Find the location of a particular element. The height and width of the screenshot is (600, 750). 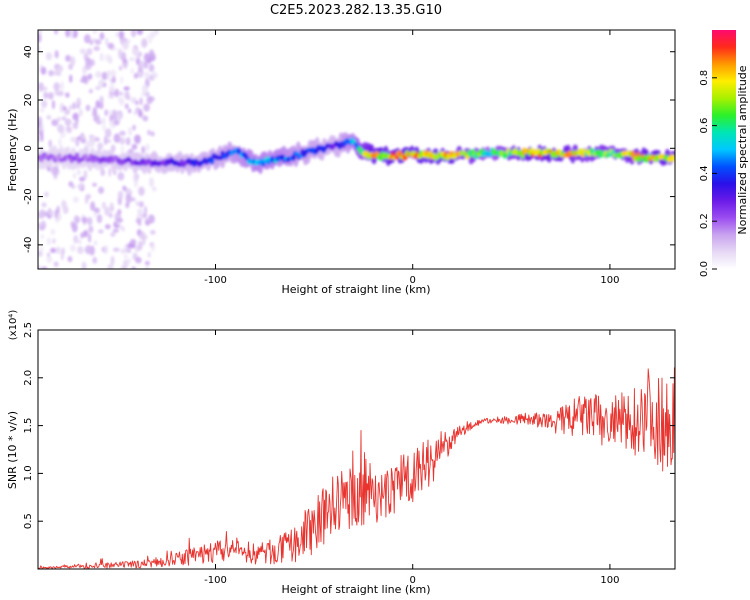

spectrogram-xlabel: Height of straight line (km) is located at coordinates (355, 289).